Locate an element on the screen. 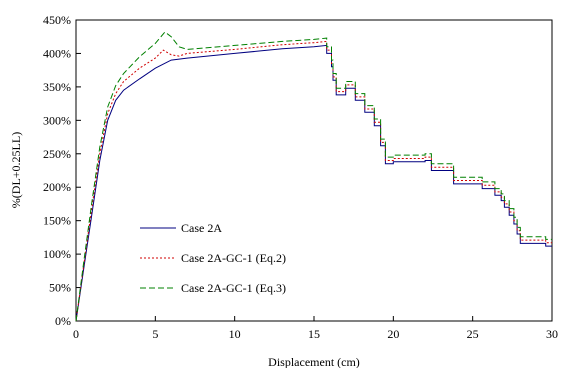 This screenshot has width=561, height=368. y-tick-label: 100% is located at coordinates (57, 254).